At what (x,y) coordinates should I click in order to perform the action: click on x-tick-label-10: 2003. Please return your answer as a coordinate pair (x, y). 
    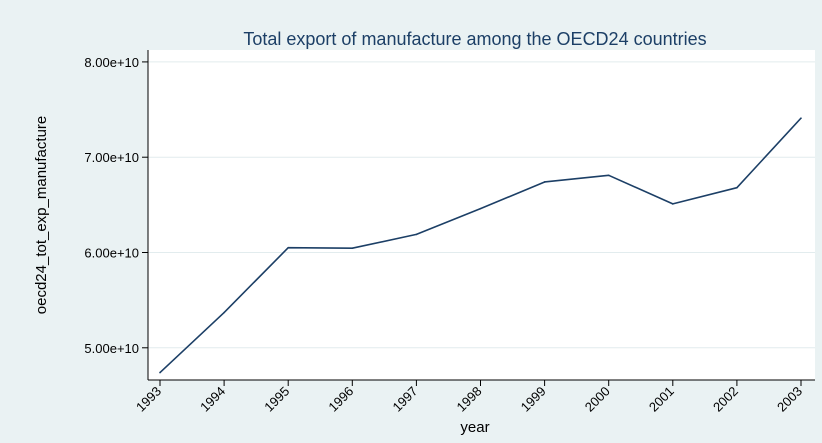
    Looking at the image, I should click on (789, 399).